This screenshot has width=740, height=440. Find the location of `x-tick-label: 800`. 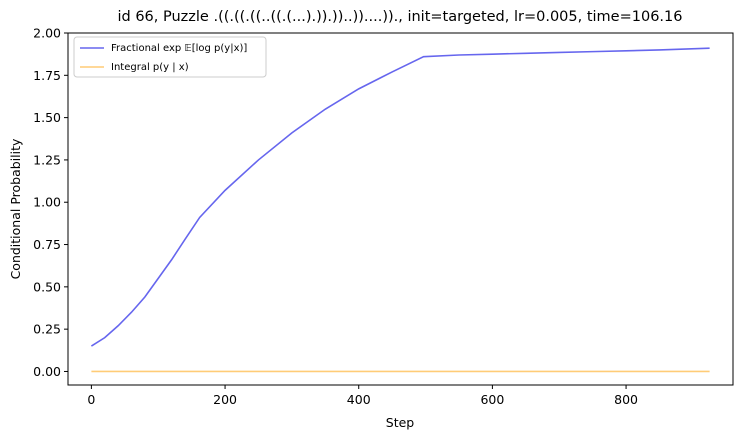

x-tick-label: 800 is located at coordinates (626, 399).